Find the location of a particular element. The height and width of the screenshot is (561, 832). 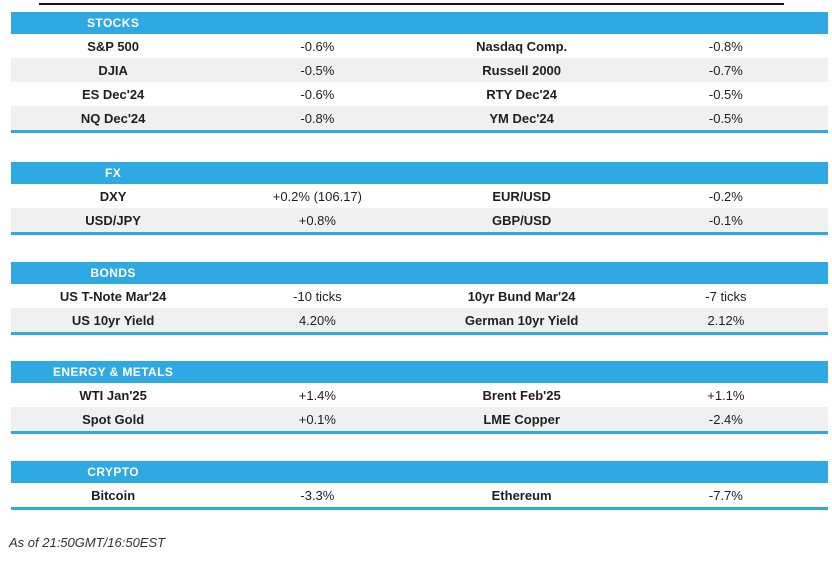

instrument-name: RTY Dec'24 is located at coordinates (522, 94).